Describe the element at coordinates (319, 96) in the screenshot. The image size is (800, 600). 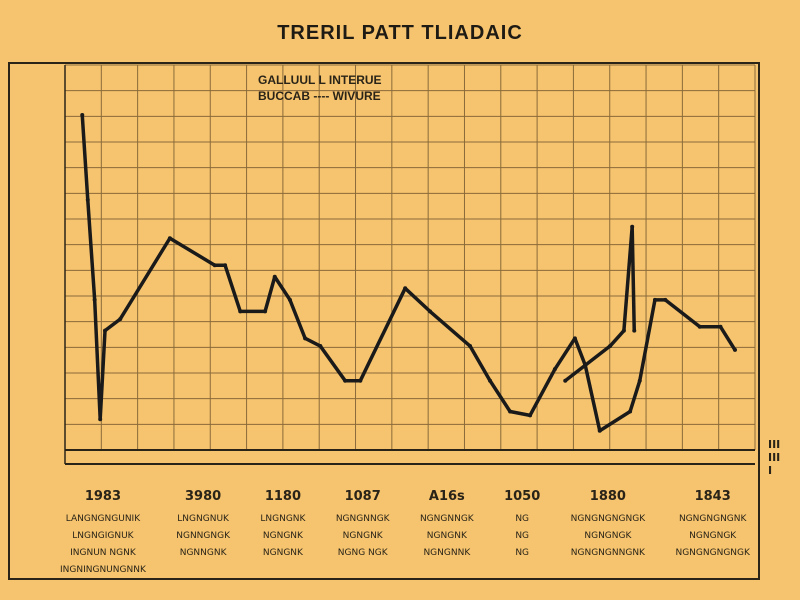
I see `subtitle-line: BUCCAB ---- WIVURE` at that location.